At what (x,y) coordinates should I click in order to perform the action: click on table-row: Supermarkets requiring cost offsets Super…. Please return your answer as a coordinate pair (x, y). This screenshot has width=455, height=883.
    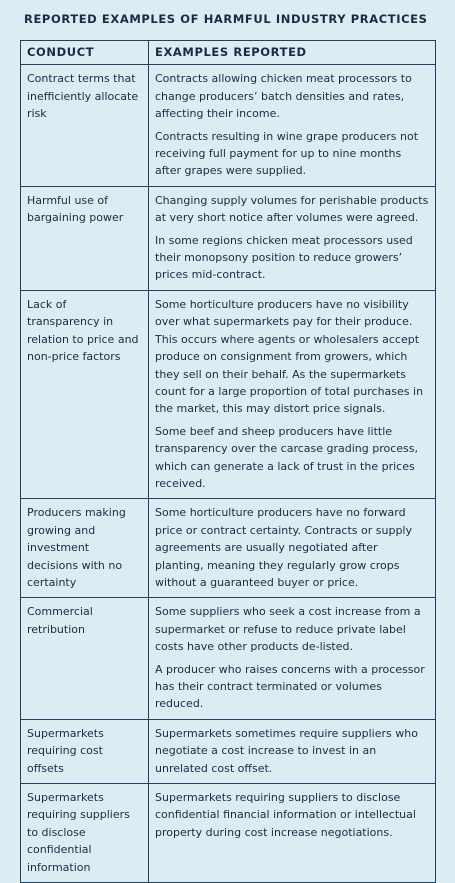
    Looking at the image, I should click on (228, 751).